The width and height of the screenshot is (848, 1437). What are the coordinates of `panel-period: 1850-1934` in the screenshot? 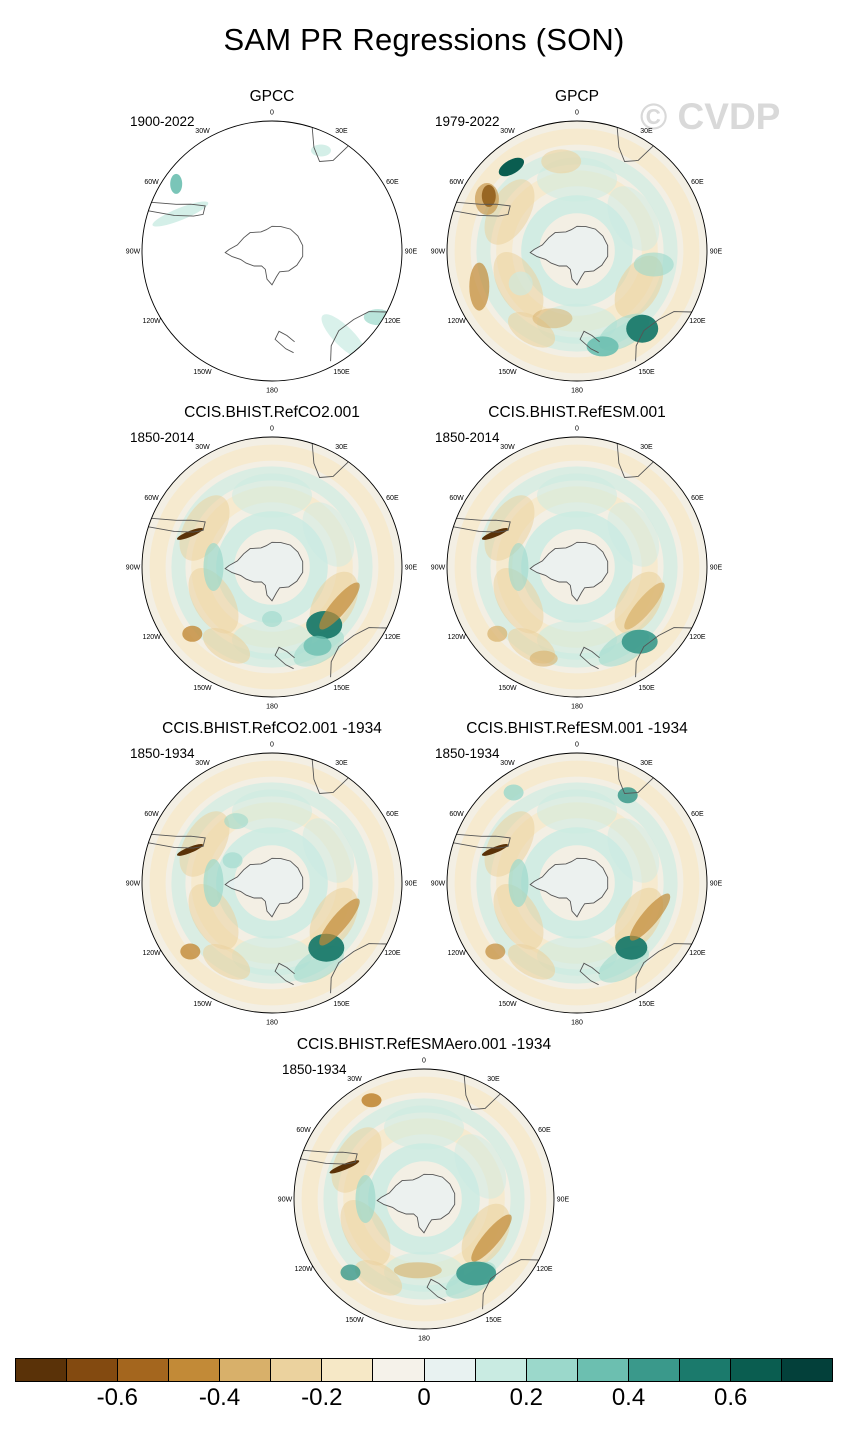 It's located at (162, 753).